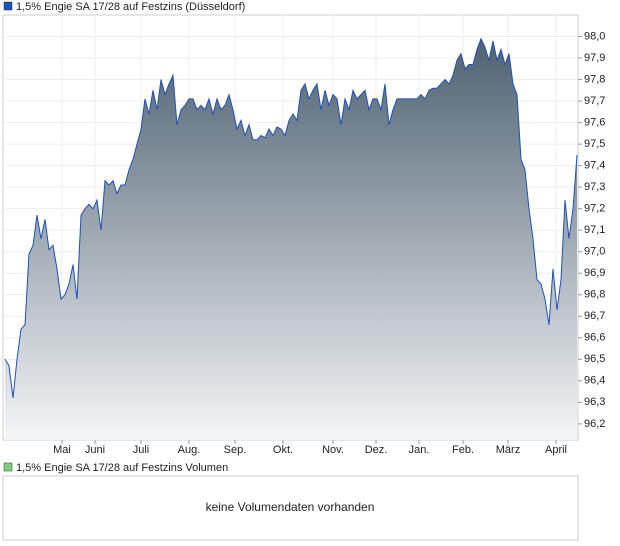 The height and width of the screenshot is (546, 620). Describe the element at coordinates (594, 79) in the screenshot. I see `y-tick-label: 97,8` at that location.